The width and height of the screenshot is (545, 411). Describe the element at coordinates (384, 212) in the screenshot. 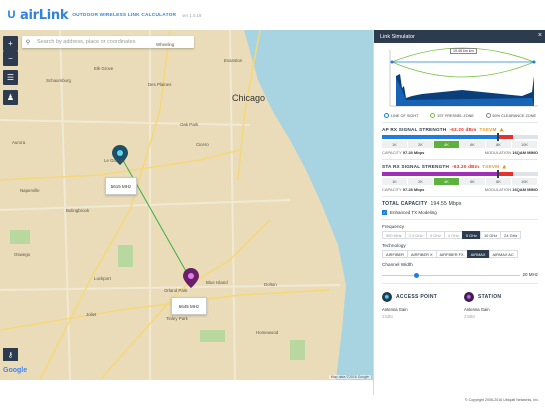

I see `check-icon: ✓` at that location.